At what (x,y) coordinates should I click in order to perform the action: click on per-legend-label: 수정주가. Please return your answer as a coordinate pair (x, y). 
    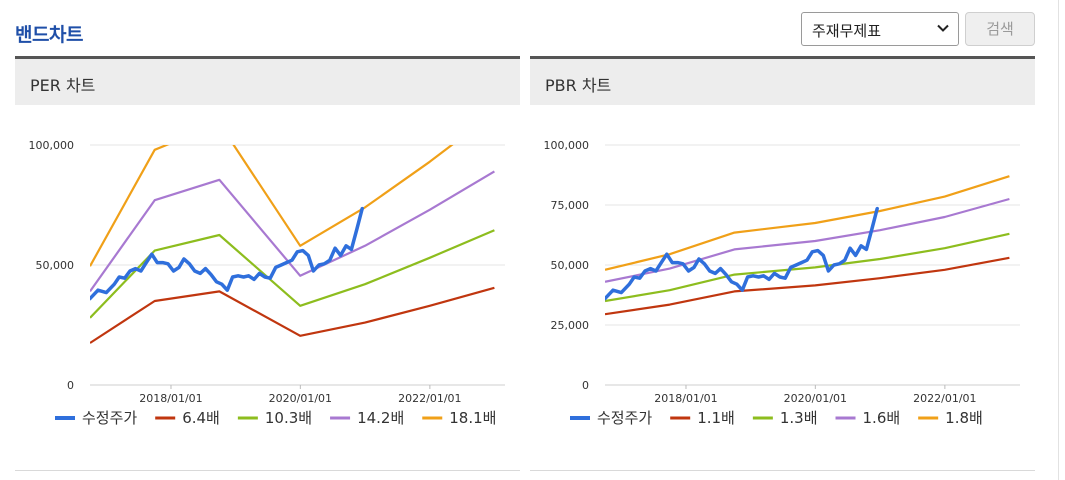
    Looking at the image, I should click on (109, 418).